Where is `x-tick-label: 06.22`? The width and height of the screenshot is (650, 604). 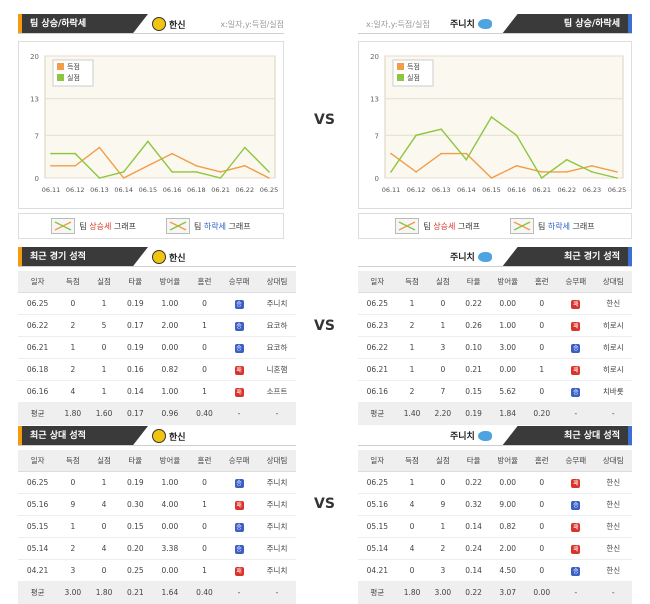
x-tick-label: 06.22 is located at coordinates (566, 190).